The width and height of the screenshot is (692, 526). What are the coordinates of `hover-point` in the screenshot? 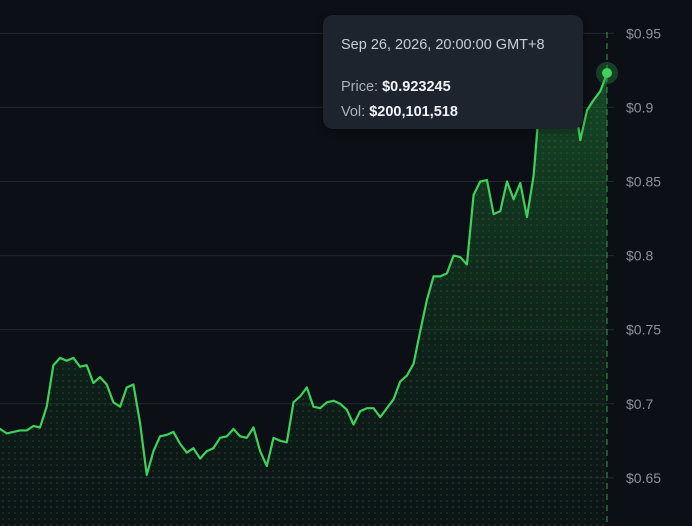 It's located at (607, 72).